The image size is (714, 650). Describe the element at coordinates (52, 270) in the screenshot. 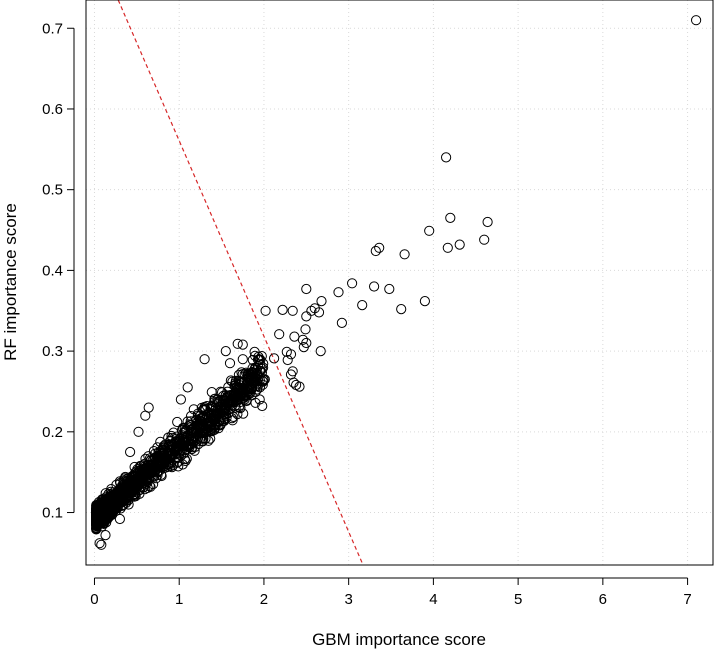

I see `y-tick-label: 0.4` at that location.